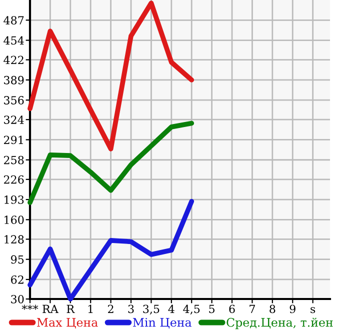 The image size is (345, 335). Describe the element at coordinates (70, 308) in the screenshot. I see `x-tick-label: R` at that location.